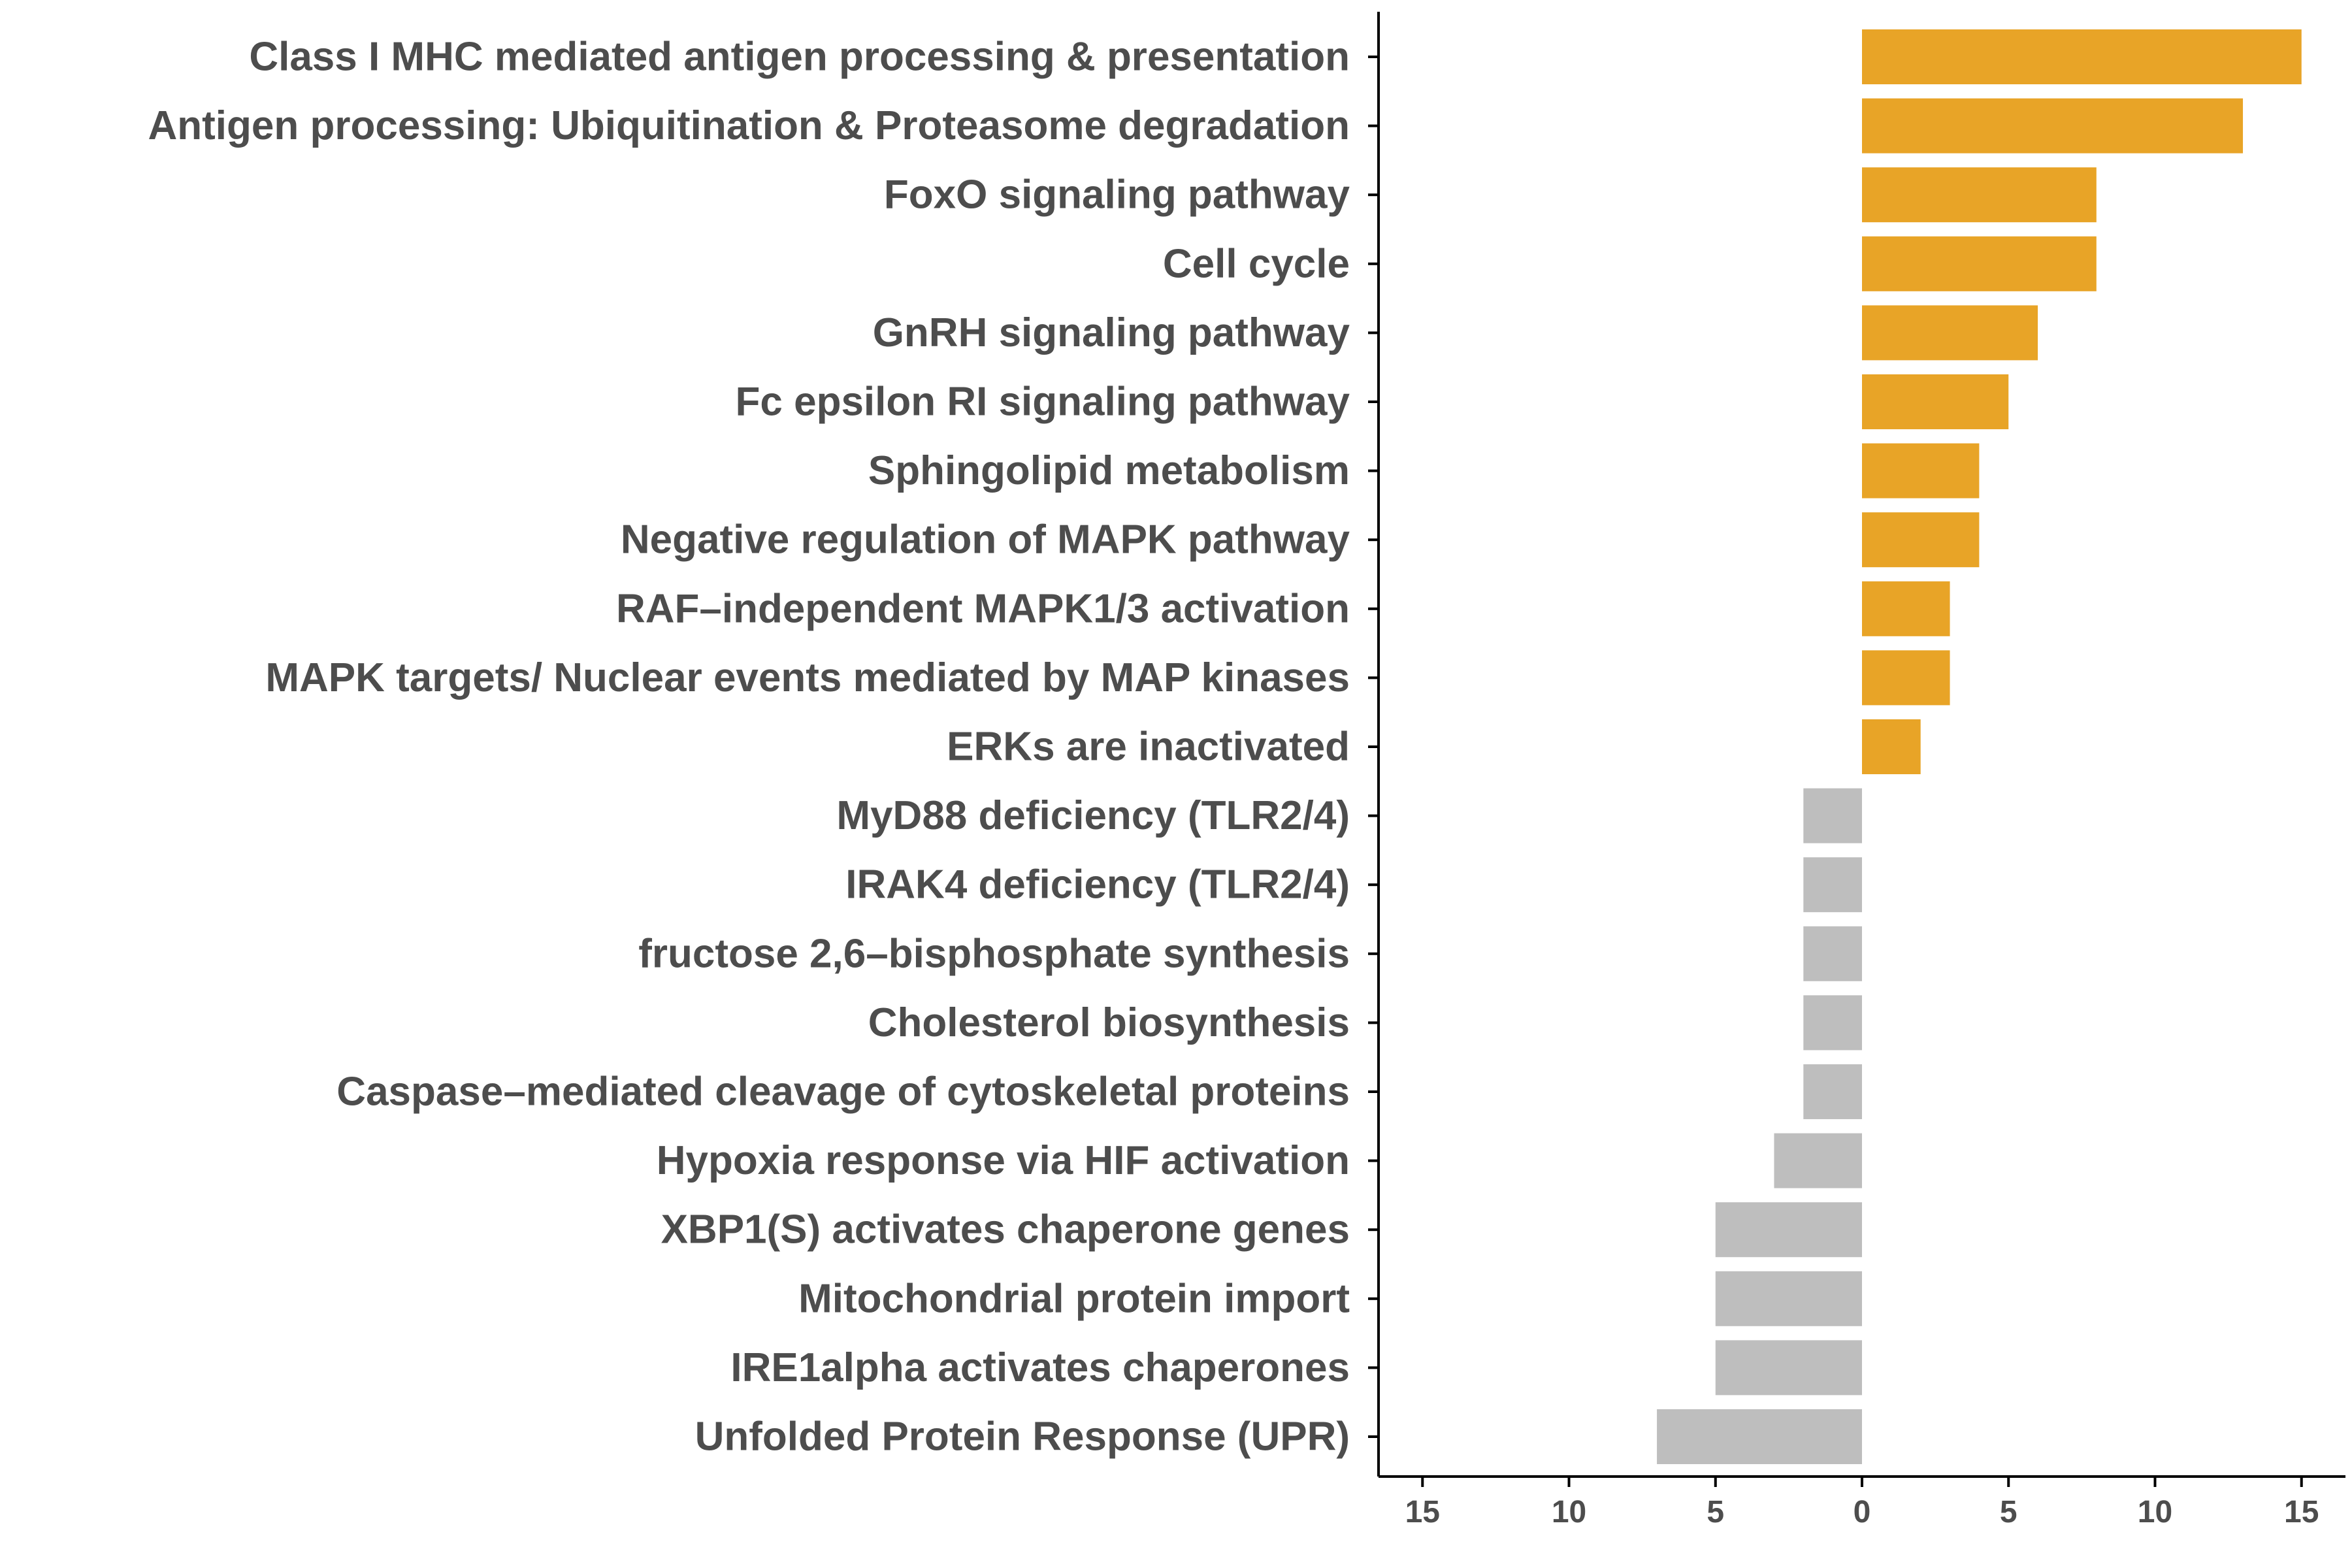 The width and height of the screenshot is (2352, 1568). I want to click on category-label: GnRH signaling pathway, so click(1111, 332).